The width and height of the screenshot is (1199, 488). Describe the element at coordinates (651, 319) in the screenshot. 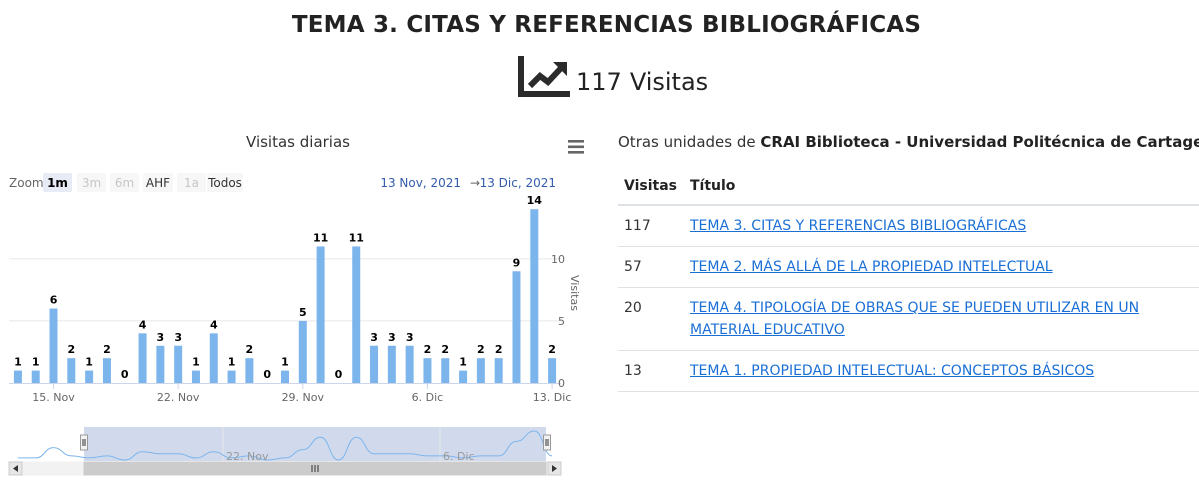

I see `row-visits: 20` at that location.